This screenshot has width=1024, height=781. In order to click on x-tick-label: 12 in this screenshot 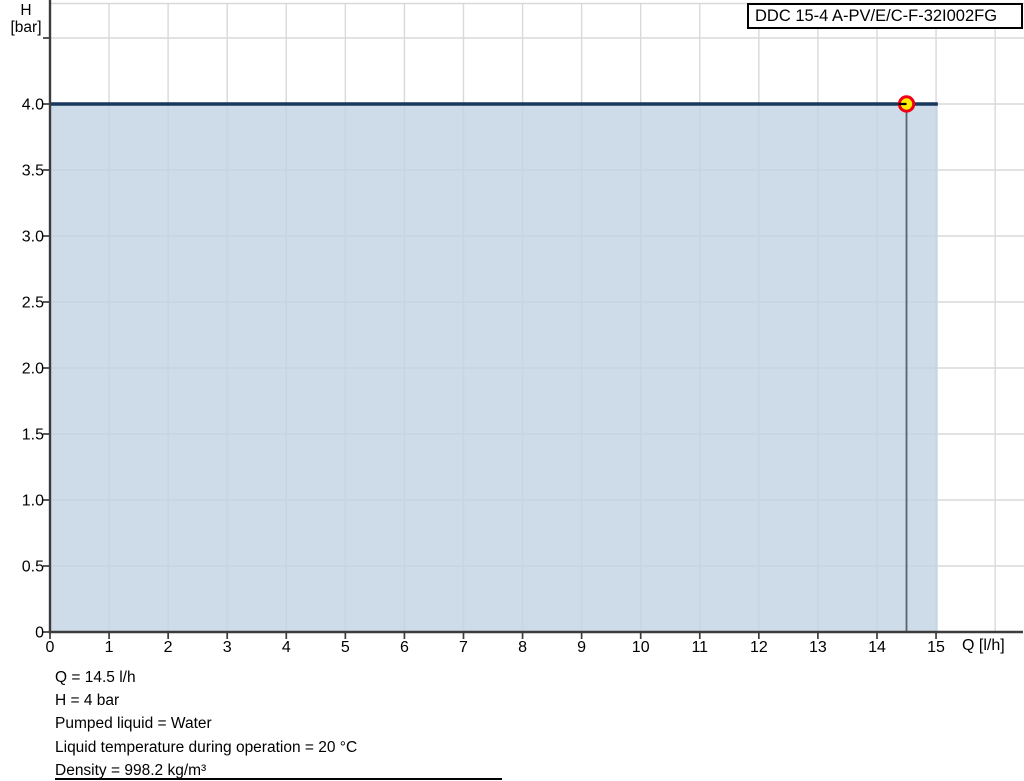, I will do `click(759, 647)`.